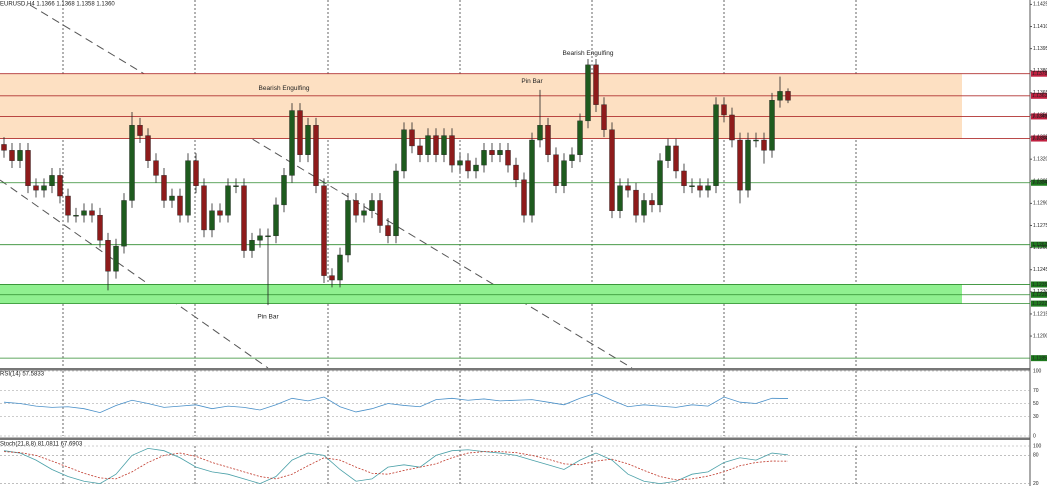 The height and width of the screenshot is (491, 1047). I want to click on y-tick-label: 100, so click(1037, 446).